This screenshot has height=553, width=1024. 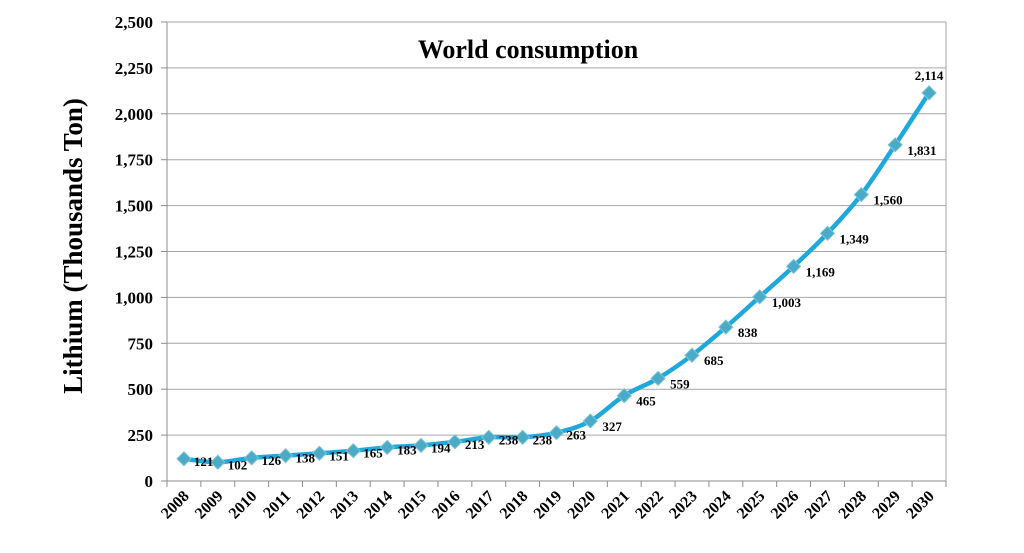 What do you see at coordinates (277, 505) in the screenshot?
I see `x-tick-label: 2011` at bounding box center [277, 505].